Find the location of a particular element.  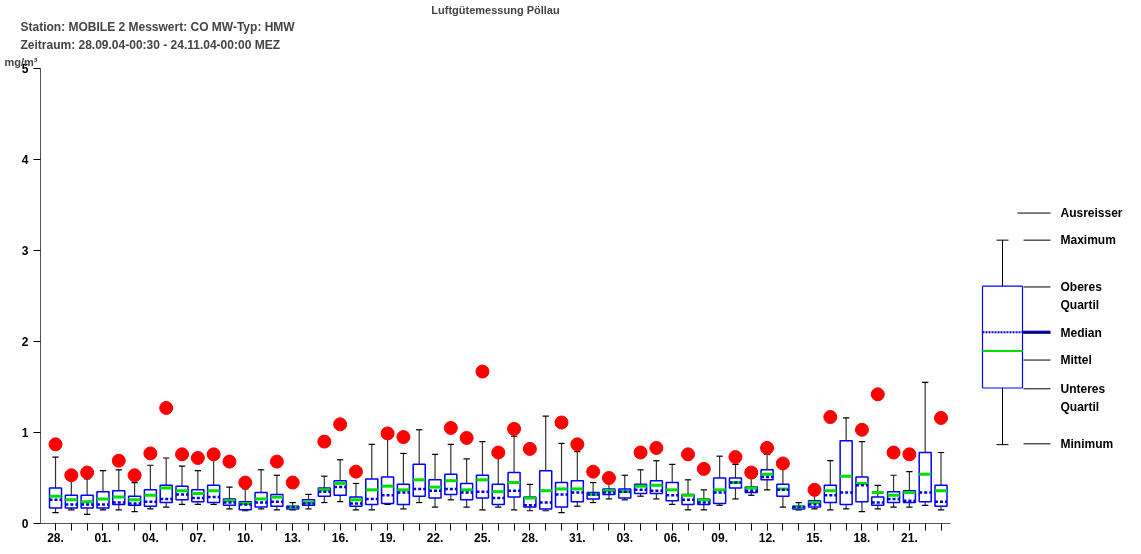

text: Median is located at coordinates (1081, 332).